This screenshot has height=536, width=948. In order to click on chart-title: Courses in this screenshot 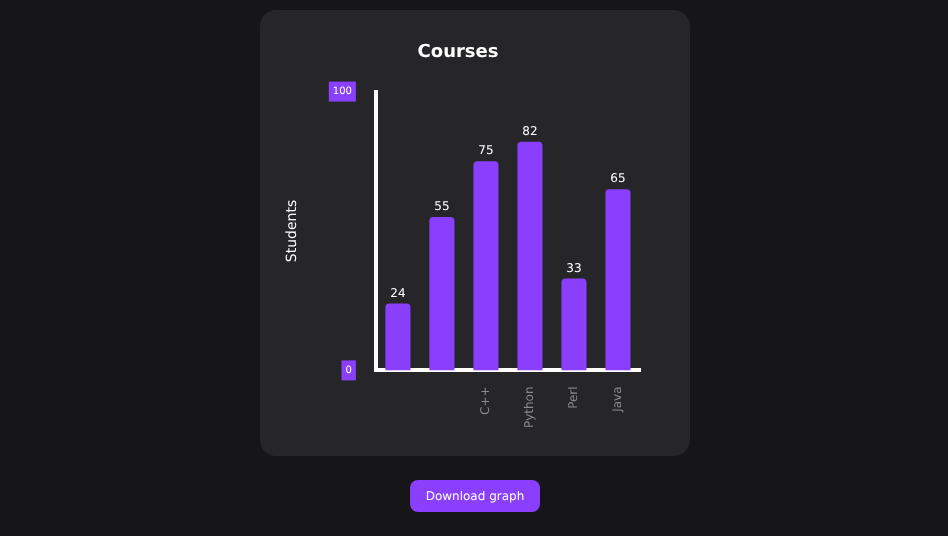, I will do `click(458, 53)`.